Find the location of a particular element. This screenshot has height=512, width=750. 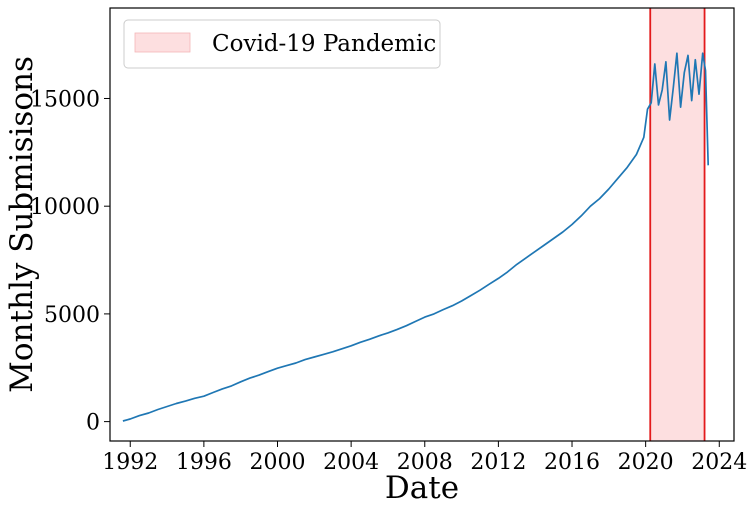

covid-shaded-region is located at coordinates (677, 224).